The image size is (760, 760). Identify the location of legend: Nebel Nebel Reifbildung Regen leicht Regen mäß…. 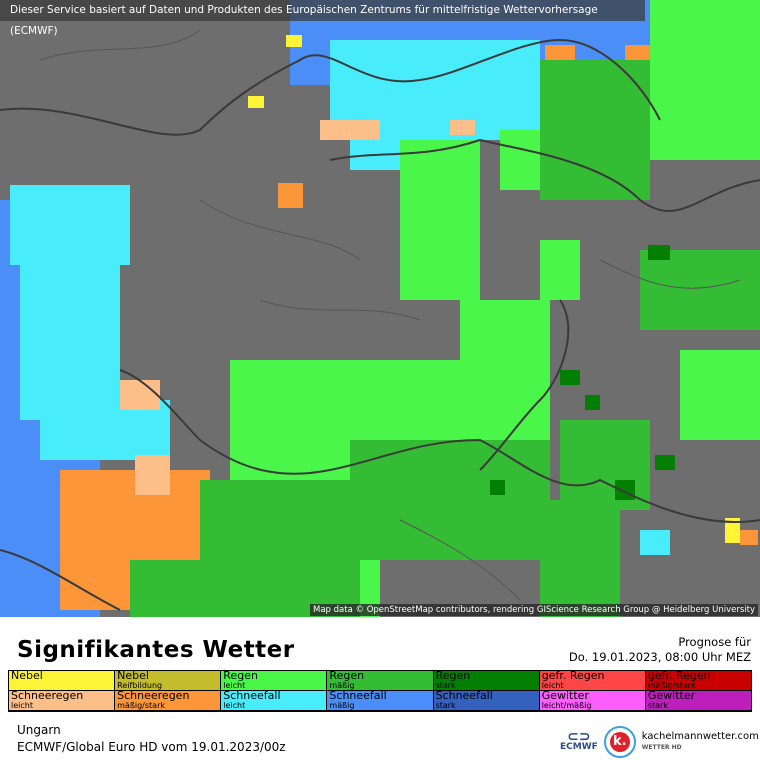
(380, 691).